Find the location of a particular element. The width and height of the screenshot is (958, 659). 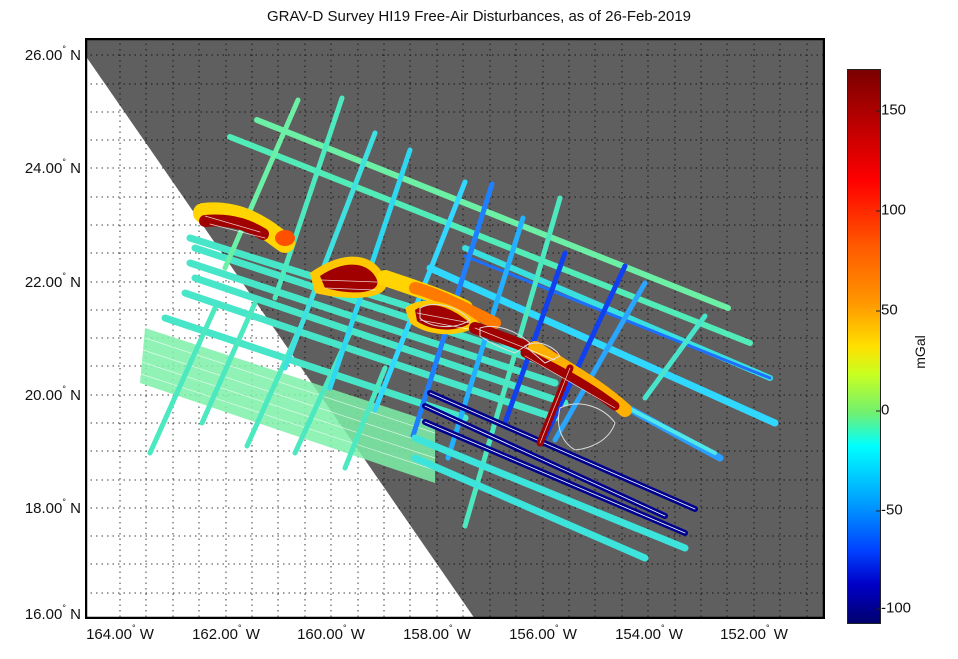

x-tick-152: 152.00° W is located at coordinates (754, 633).